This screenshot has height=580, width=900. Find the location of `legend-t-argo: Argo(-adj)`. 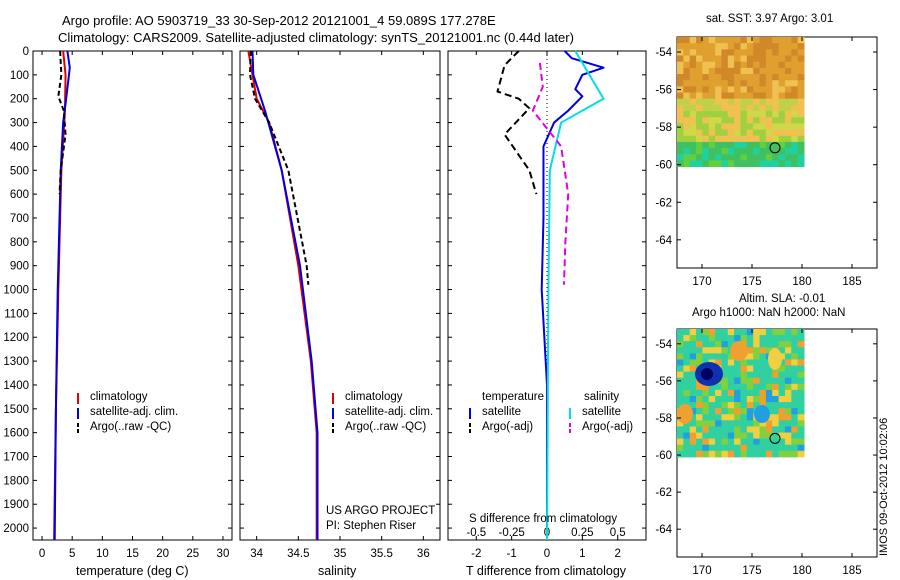

legend-t-argo: Argo(-adj) is located at coordinates (508, 427).